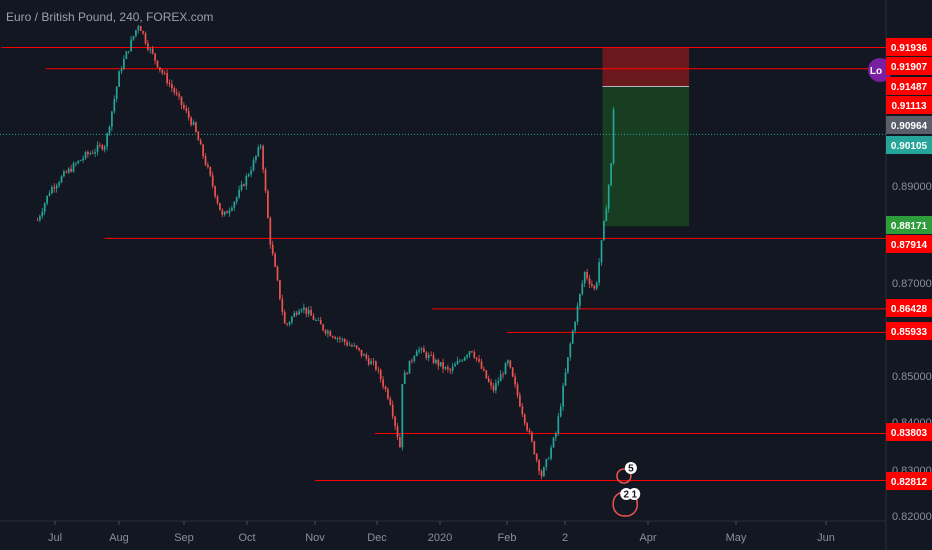  I want to click on event-marker-circle, so click(624, 476).